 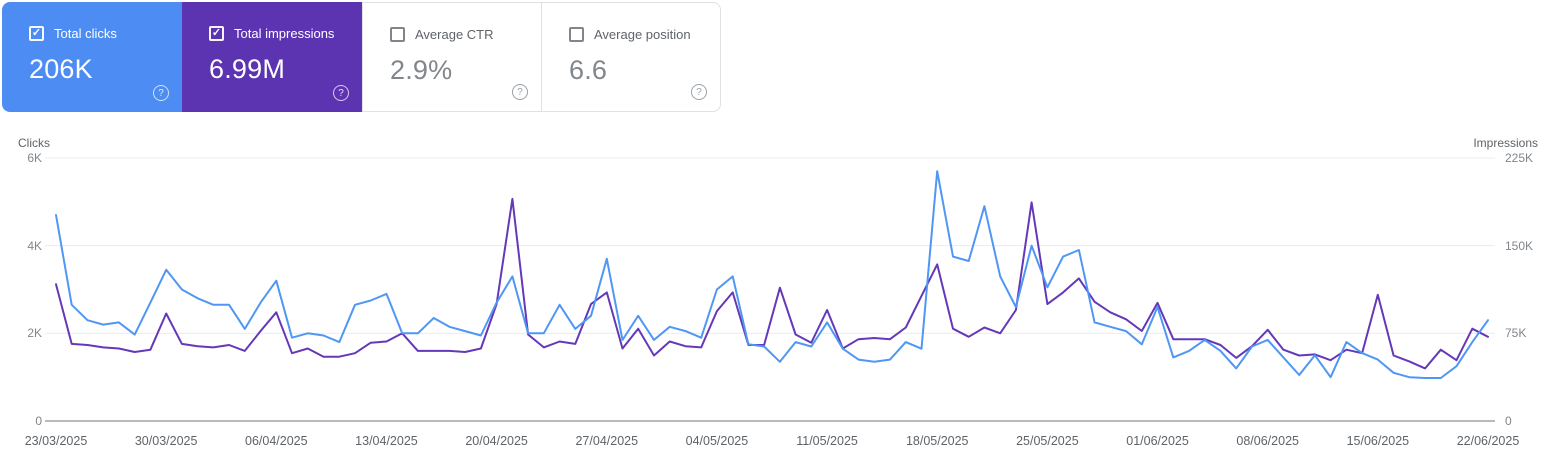 I want to click on x-axis-date-label: 01/06/2025, so click(x=1157, y=441).